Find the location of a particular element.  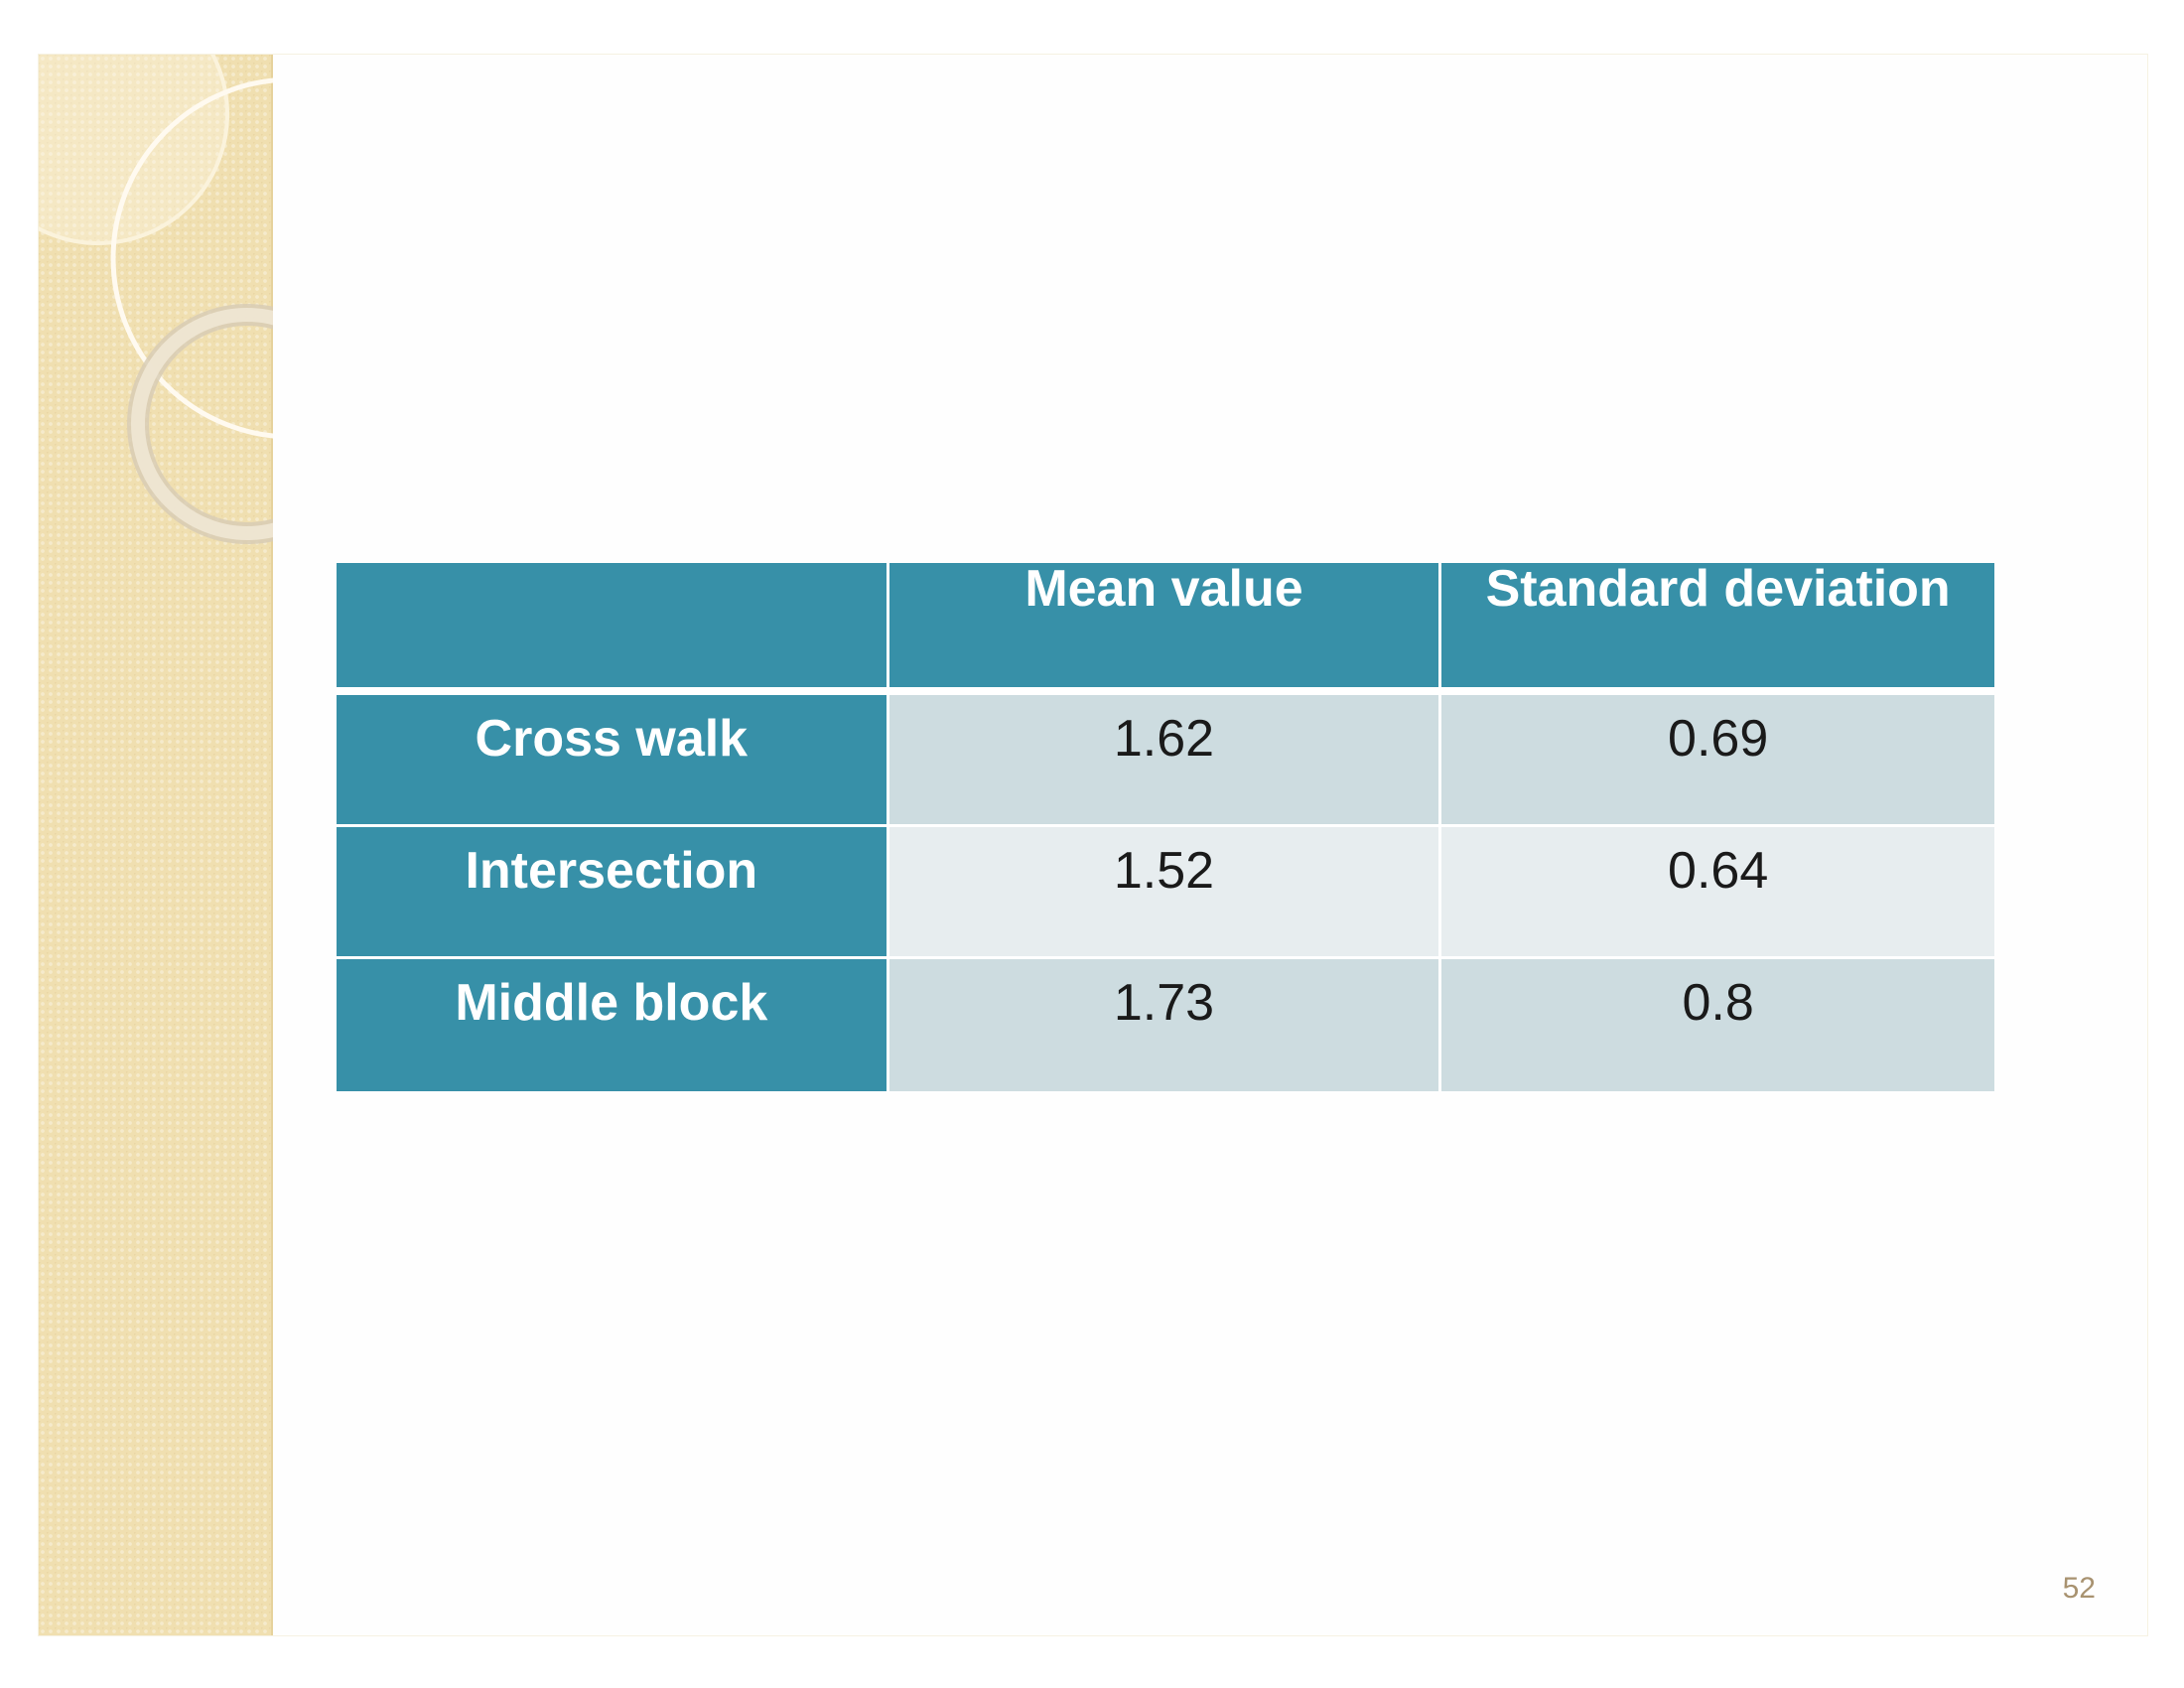

table-row: Intersection 1.52 0.64 is located at coordinates (1165, 893).